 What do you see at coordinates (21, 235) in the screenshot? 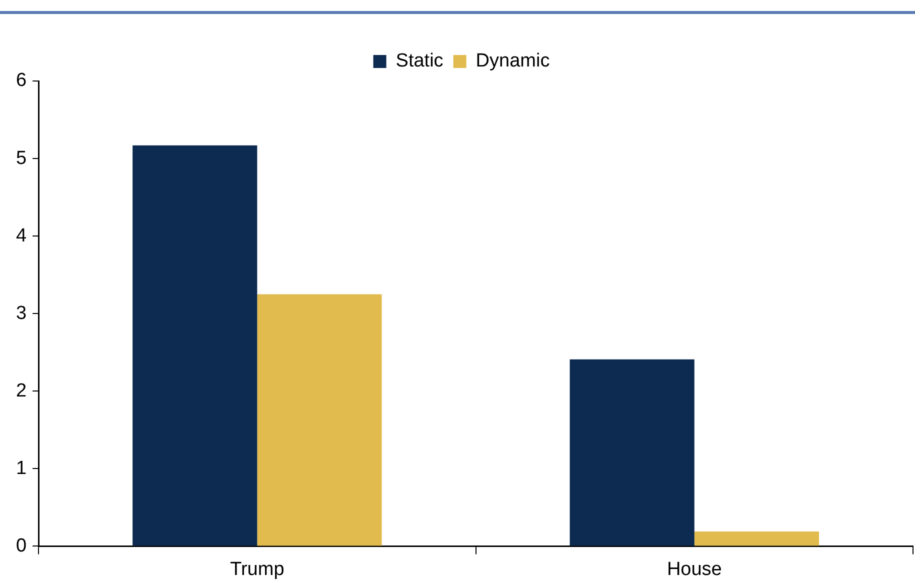
I see `y-tick-label: 4` at bounding box center [21, 235].